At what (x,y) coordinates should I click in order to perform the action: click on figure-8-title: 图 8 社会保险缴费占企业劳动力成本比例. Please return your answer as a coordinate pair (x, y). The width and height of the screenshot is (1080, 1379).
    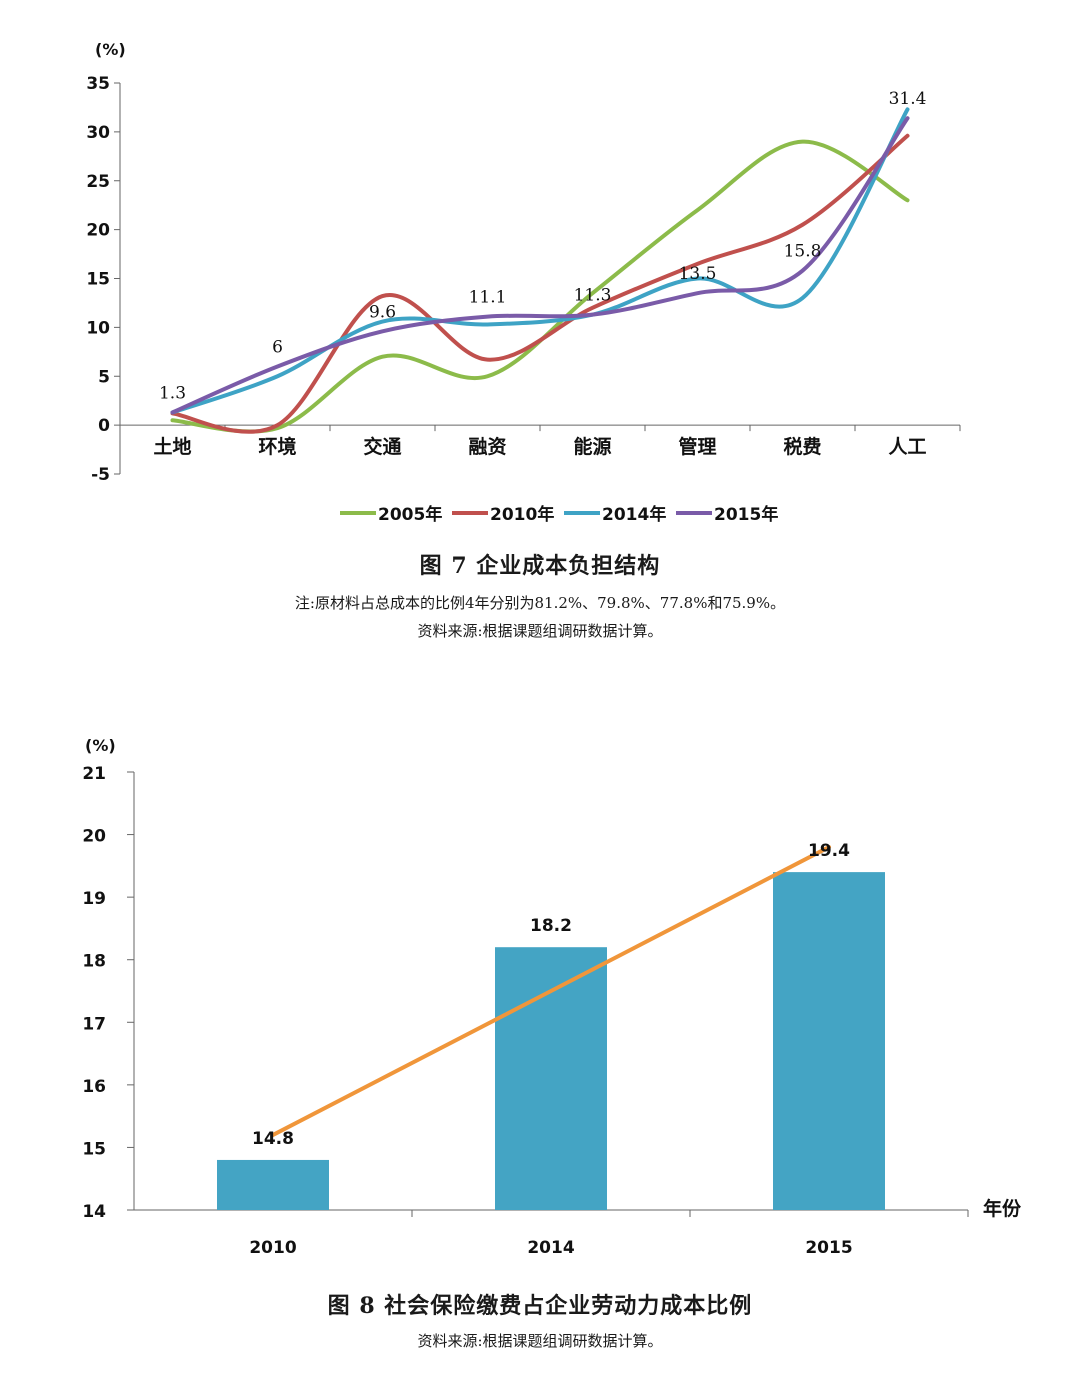
    Looking at the image, I should click on (540, 1306).